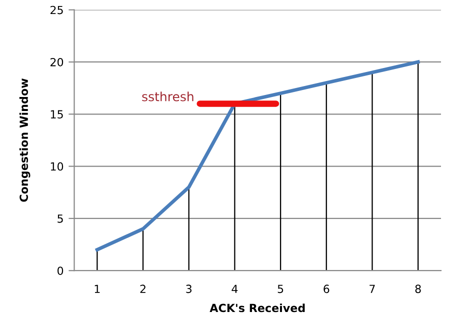 Image resolution: width=450 pixels, height=328 pixels. Describe the element at coordinates (60, 218) in the screenshot. I see `y-tick-label: 5` at that location.